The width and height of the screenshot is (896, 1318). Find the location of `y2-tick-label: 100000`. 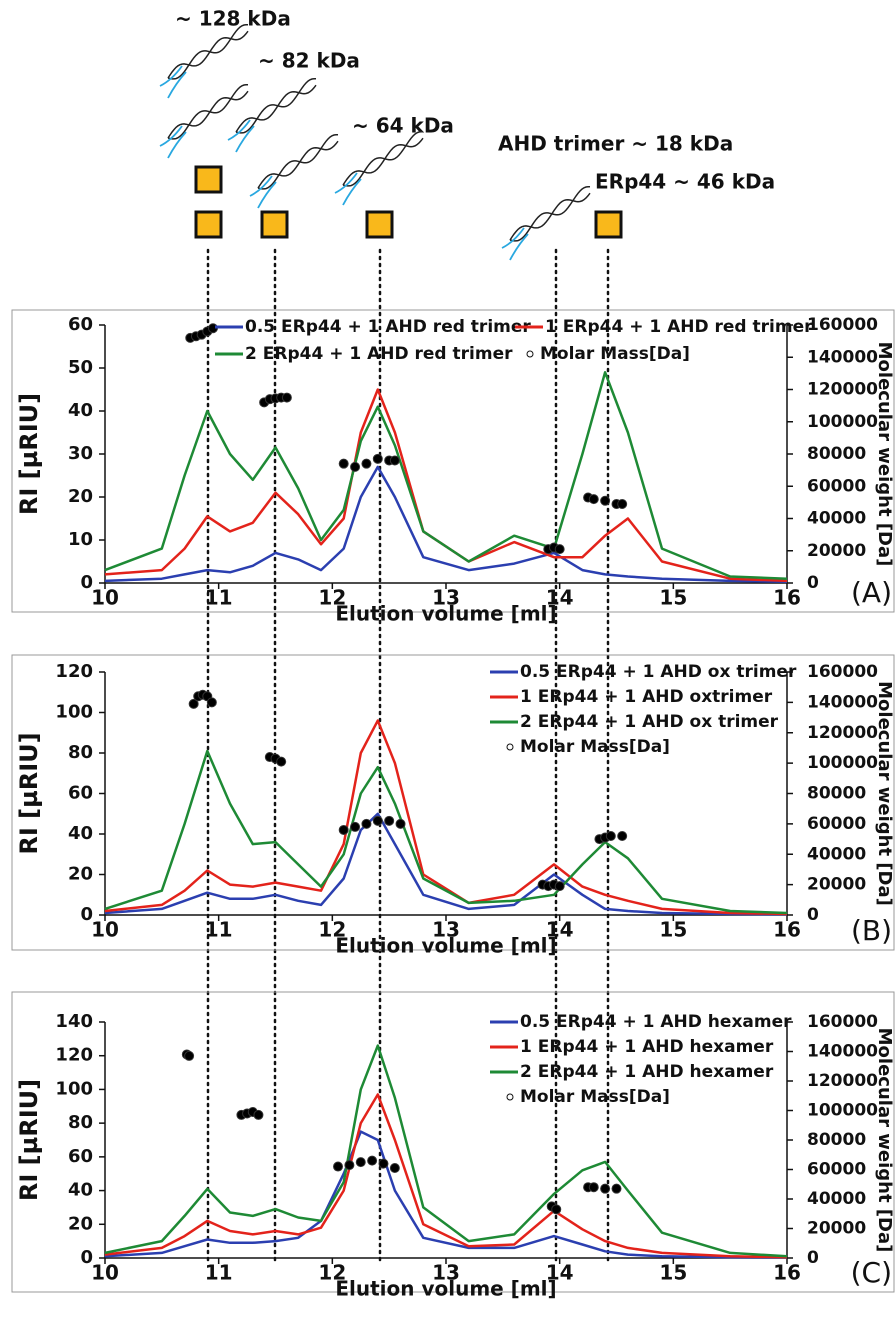

y2-tick-label: 100000 is located at coordinates (842, 763).